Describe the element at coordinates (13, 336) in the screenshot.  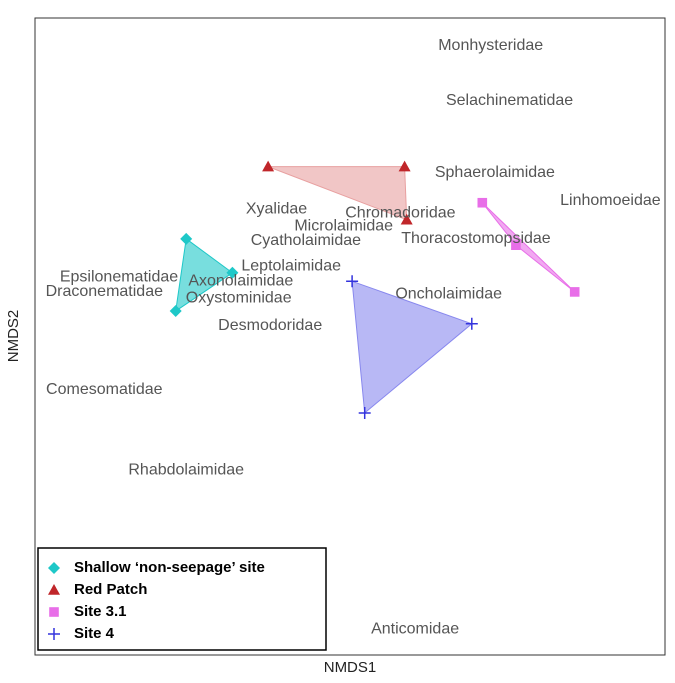
I see `y-axis-label: NMDS2` at that location.